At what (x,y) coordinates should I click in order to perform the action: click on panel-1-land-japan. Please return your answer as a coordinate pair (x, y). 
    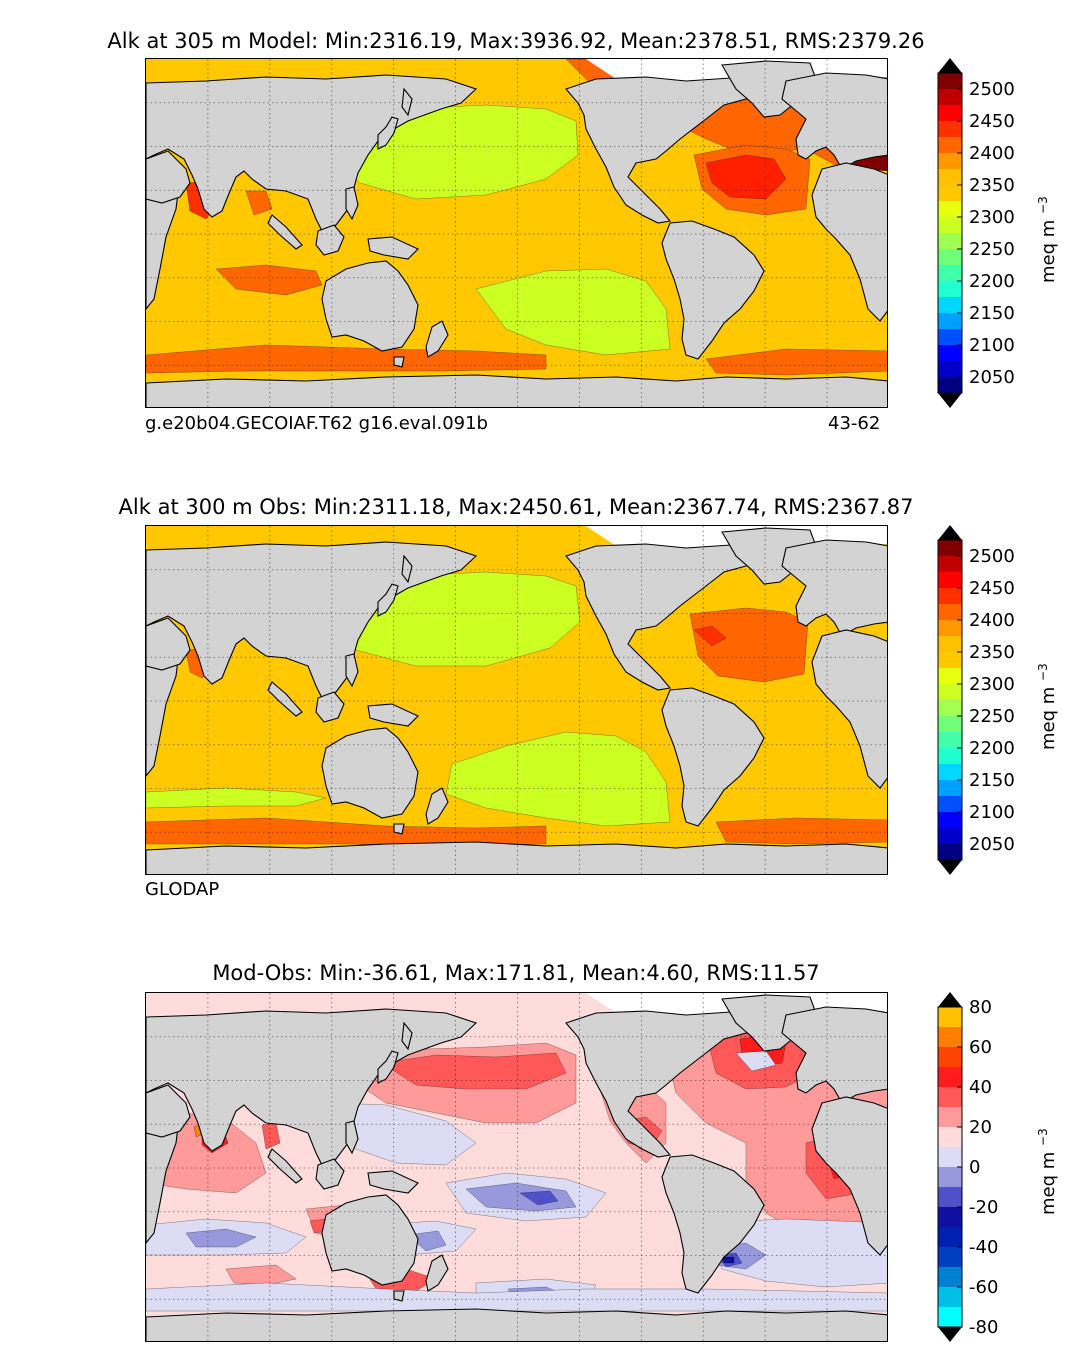
    Looking at the image, I should click on (388, 133).